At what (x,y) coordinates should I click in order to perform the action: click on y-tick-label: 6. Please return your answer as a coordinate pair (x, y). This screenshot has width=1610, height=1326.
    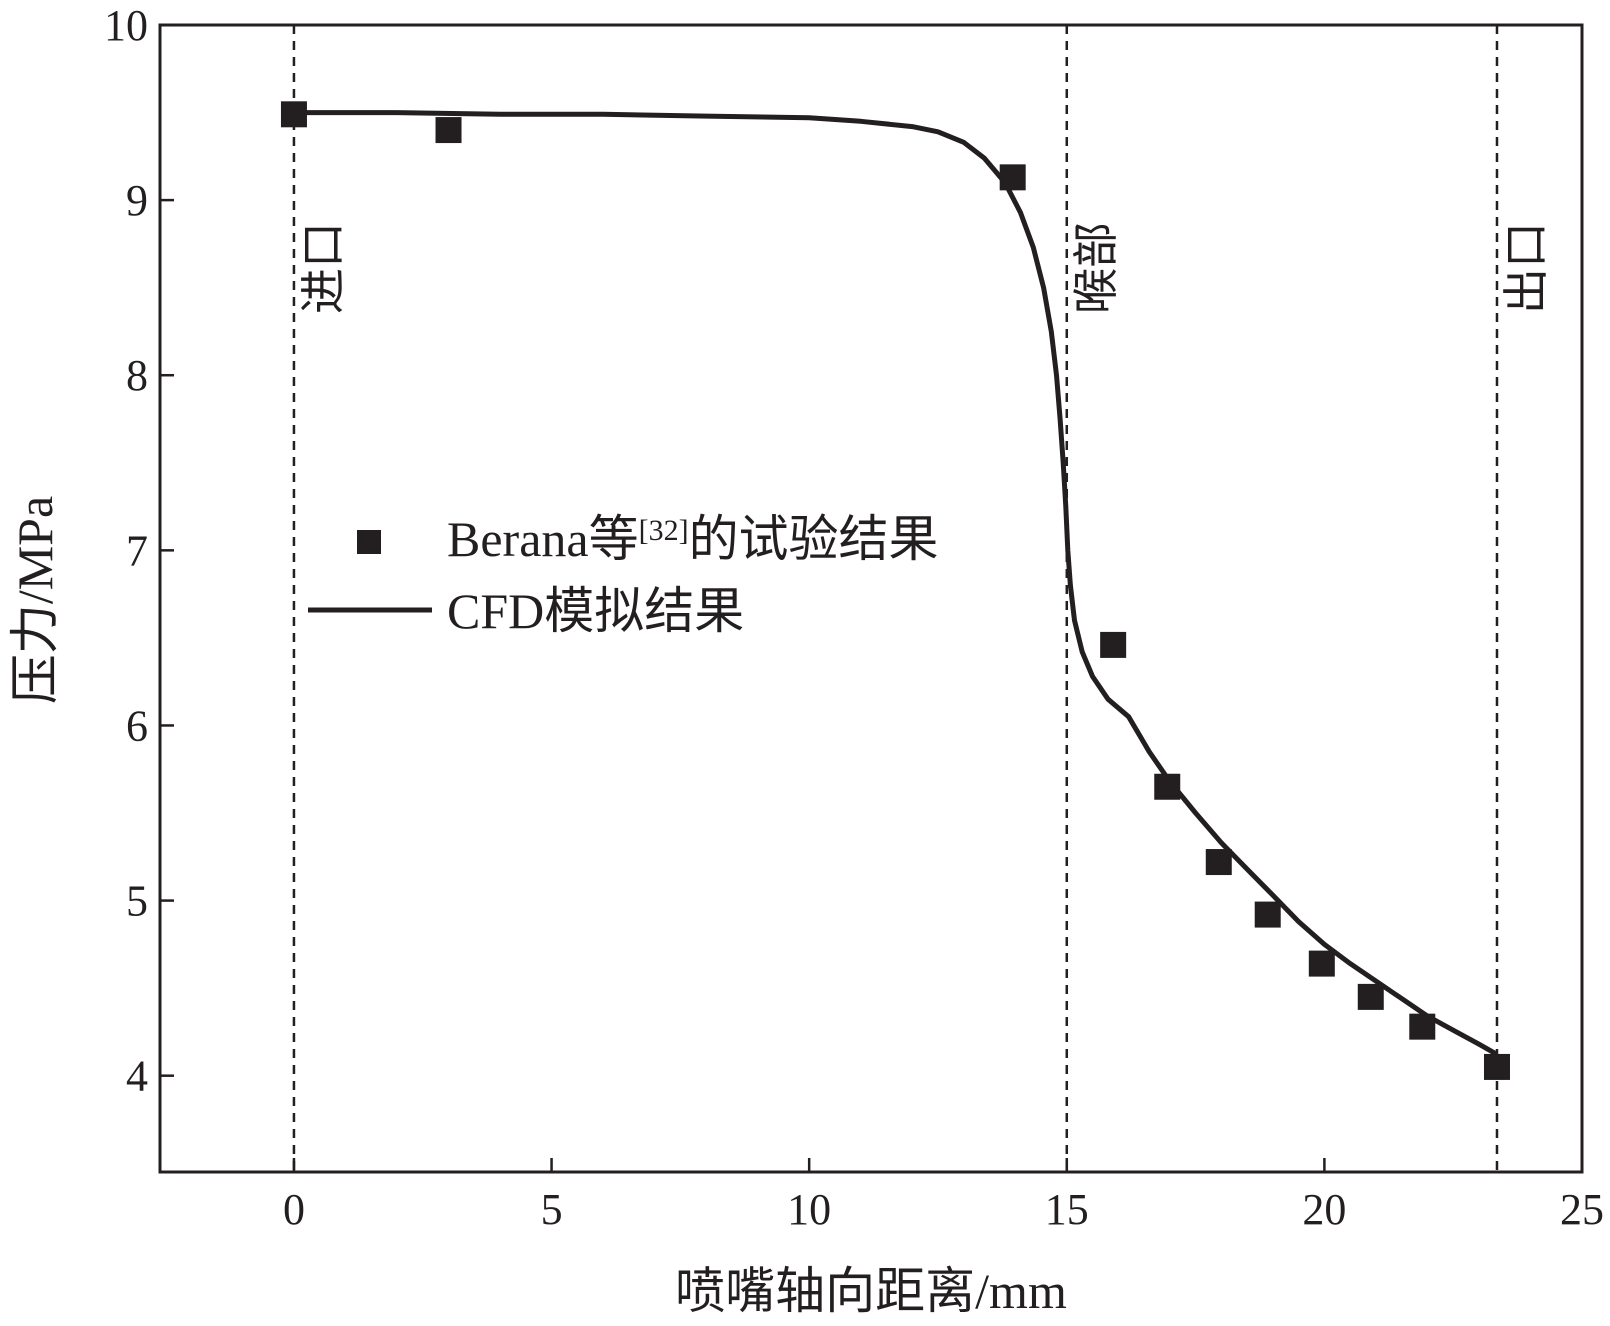
    Looking at the image, I should click on (137, 725).